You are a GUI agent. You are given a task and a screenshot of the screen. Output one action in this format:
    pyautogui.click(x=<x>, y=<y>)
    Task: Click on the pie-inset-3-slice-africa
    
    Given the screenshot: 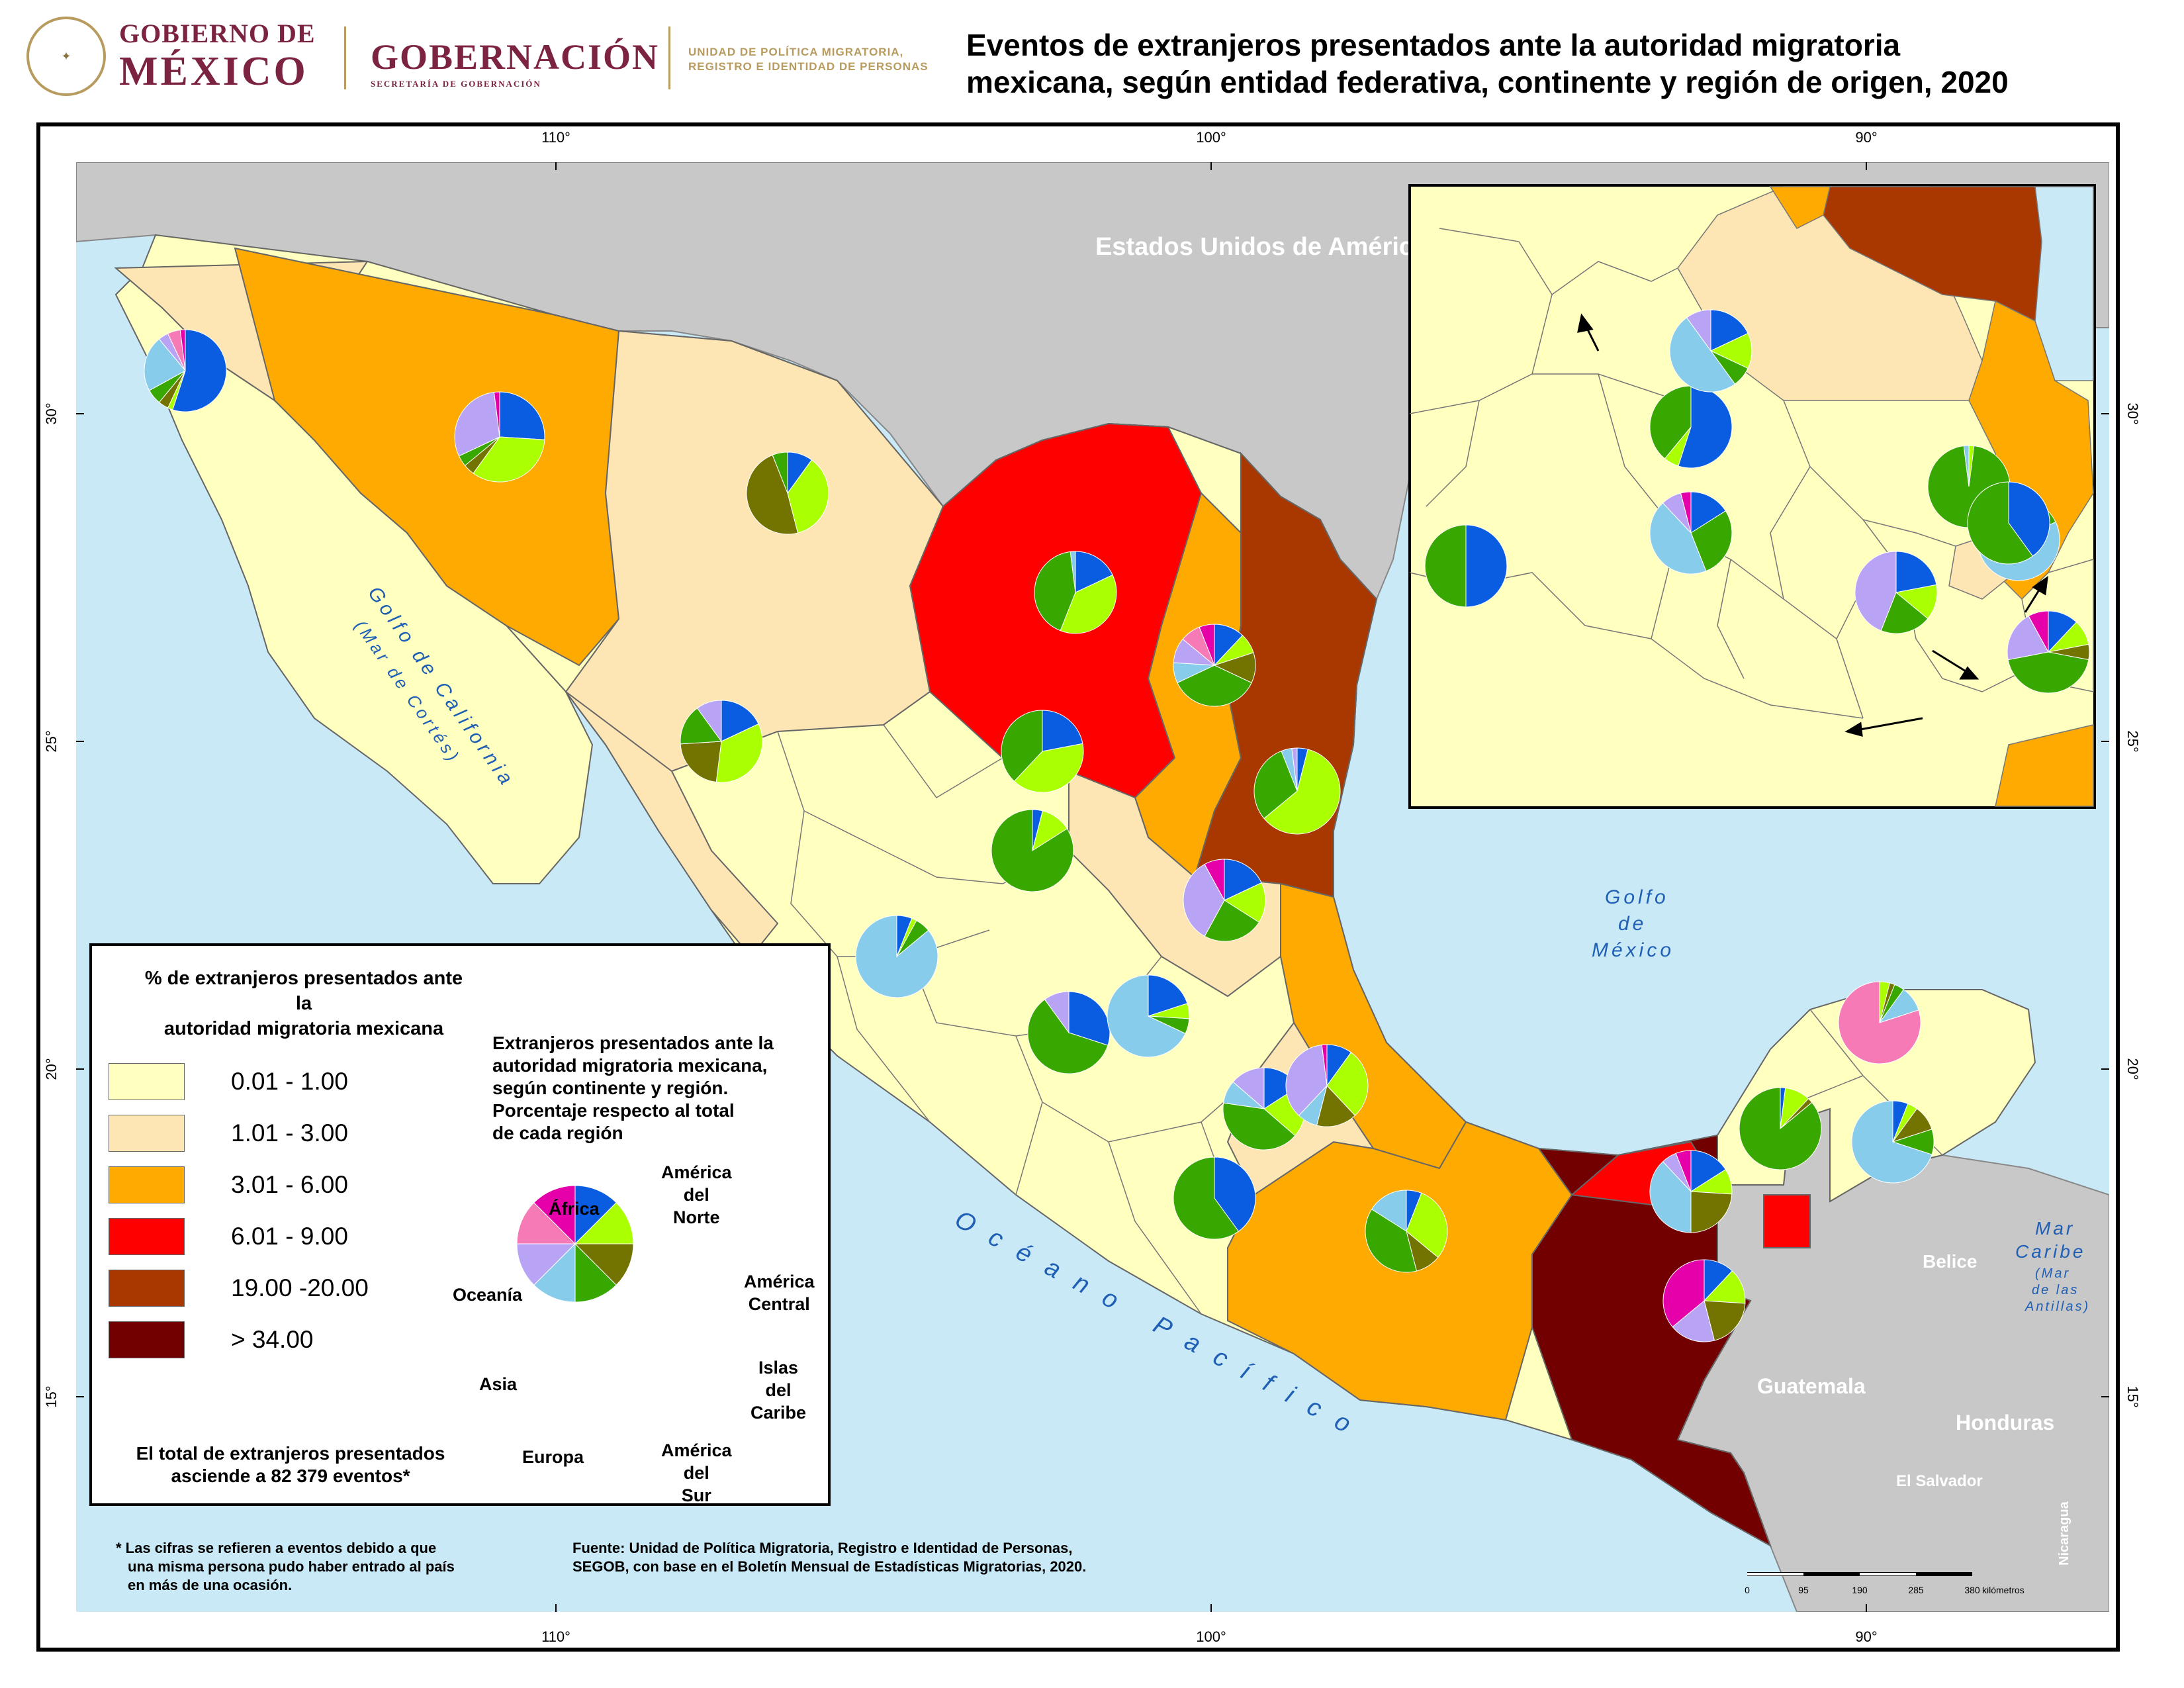 What is the action you would take?
    pyautogui.click(x=2039, y=631)
    